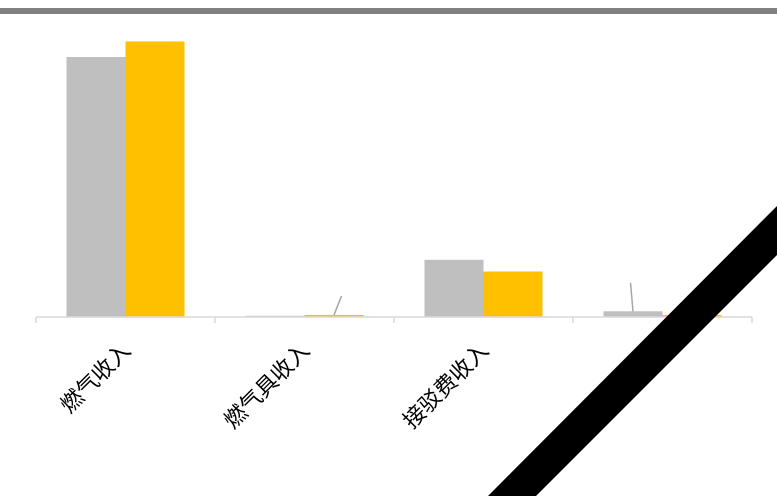 This screenshot has height=496, width=777. I want to click on tick-label-gas-revenue: 燃气收入, so click(96, 379).